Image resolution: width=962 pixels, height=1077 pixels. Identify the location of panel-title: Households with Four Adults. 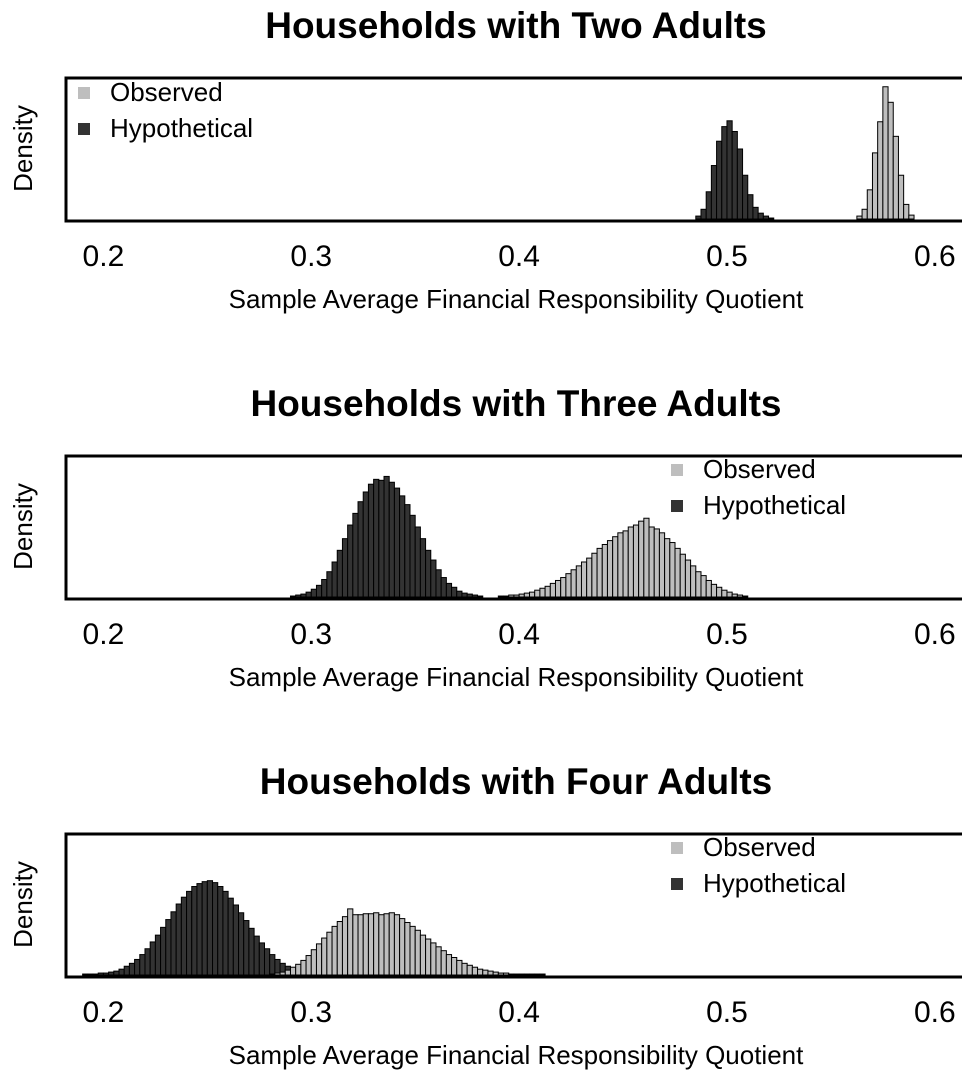
(516, 781).